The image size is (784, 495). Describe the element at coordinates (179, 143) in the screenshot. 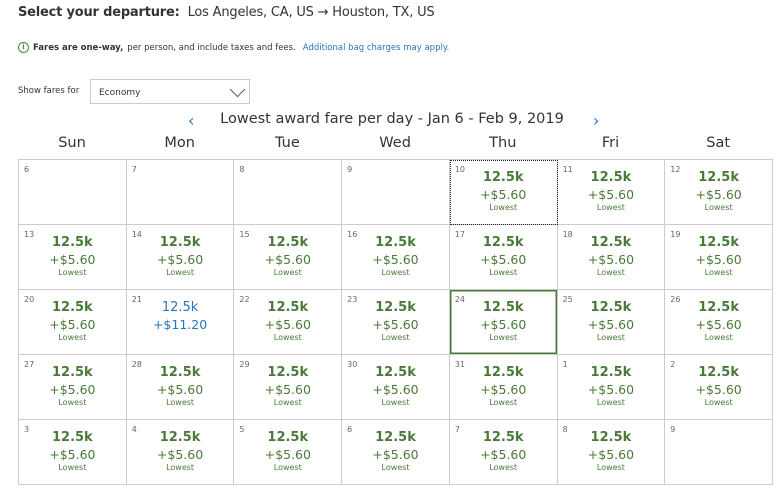

I see `weekday-header: Mon` at that location.